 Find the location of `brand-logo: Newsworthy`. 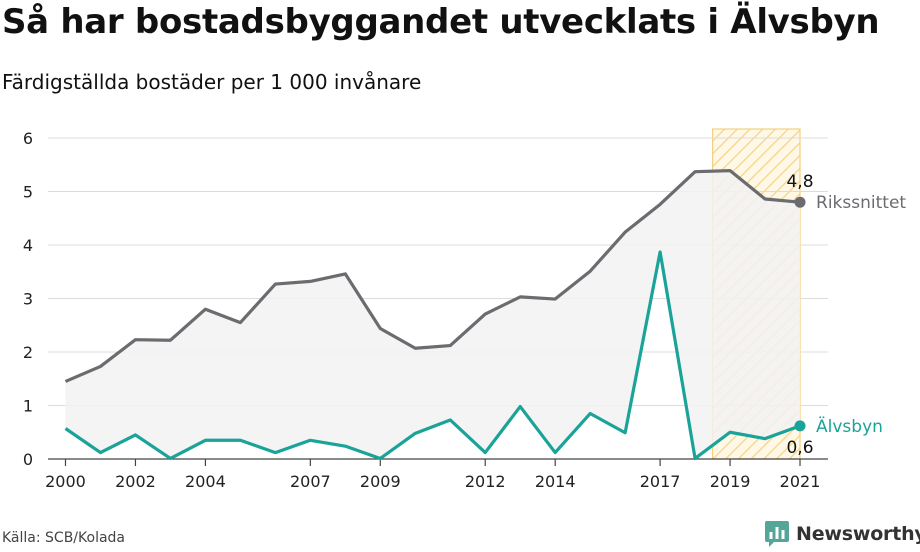

brand-logo: Newsworthy is located at coordinates (842, 534).